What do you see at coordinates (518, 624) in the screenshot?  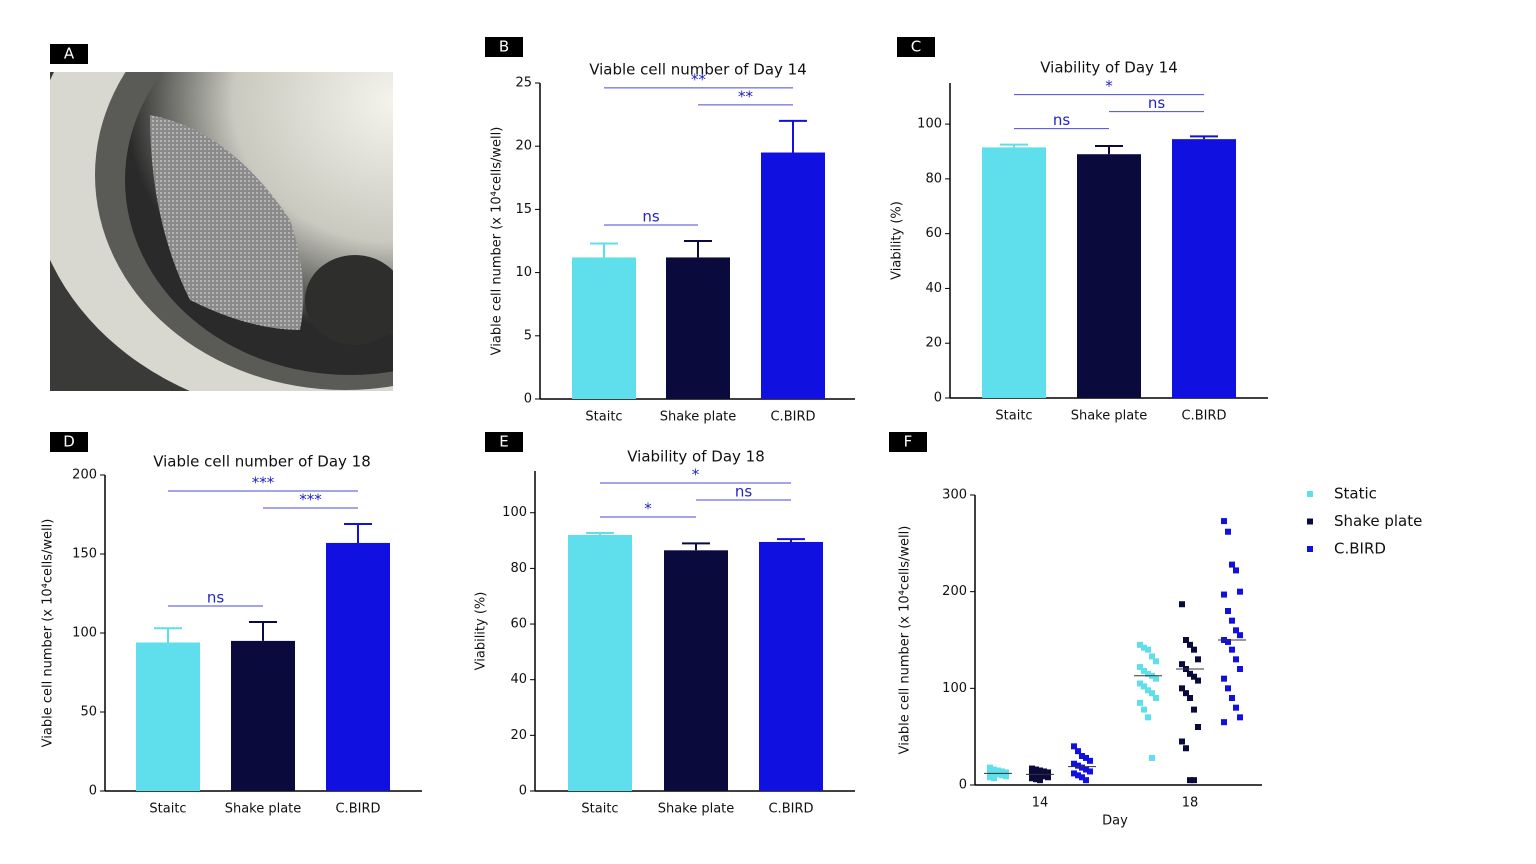 I see `y-tick-label: 60` at bounding box center [518, 624].